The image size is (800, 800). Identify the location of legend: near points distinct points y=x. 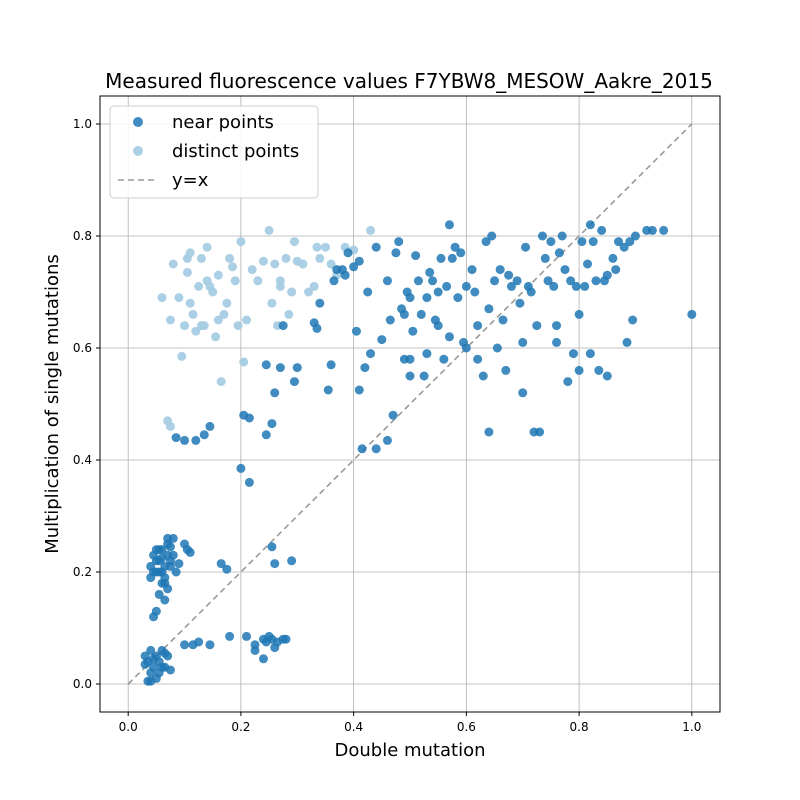
(214, 152).